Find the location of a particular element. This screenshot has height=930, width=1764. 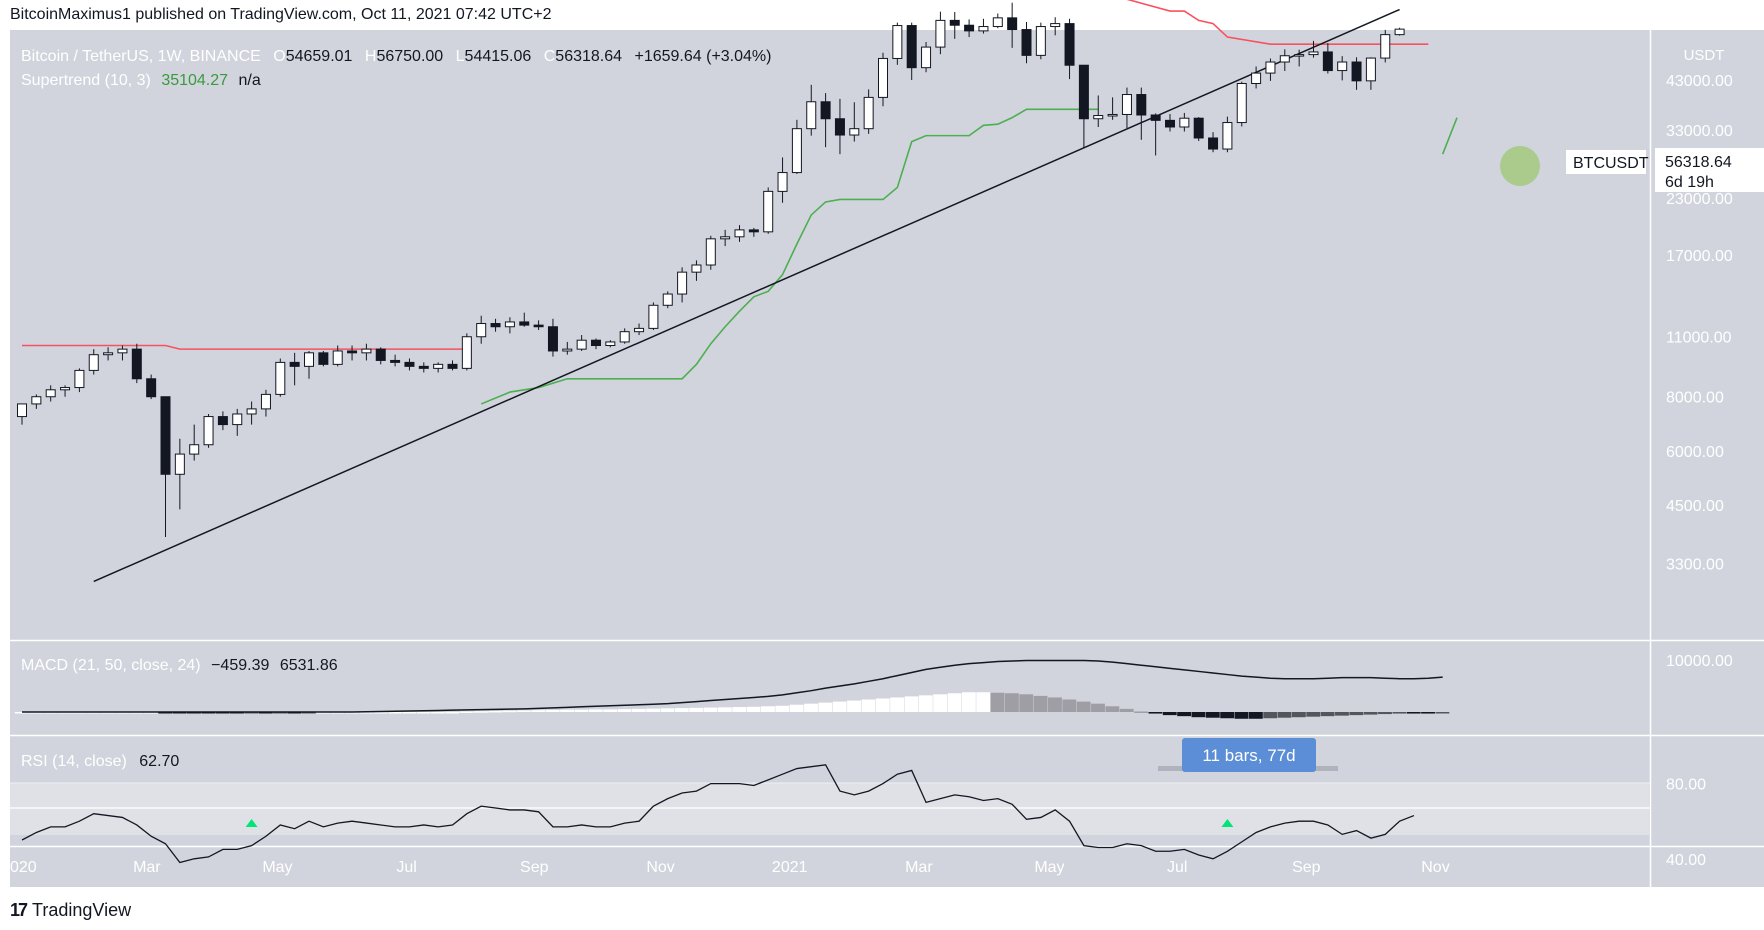

legend-close-value: 56318.64 is located at coordinates (588, 56).